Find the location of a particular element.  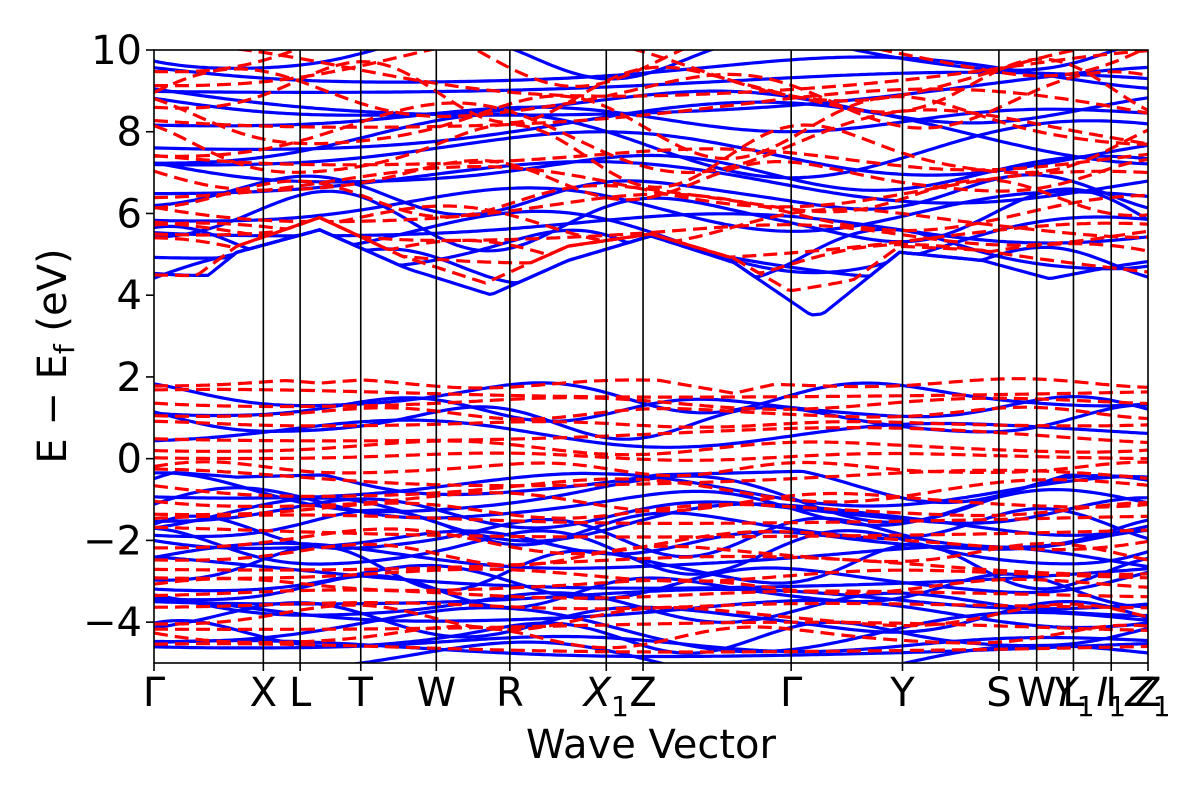

x-axis-label: Wave Vector is located at coordinates (651, 745).